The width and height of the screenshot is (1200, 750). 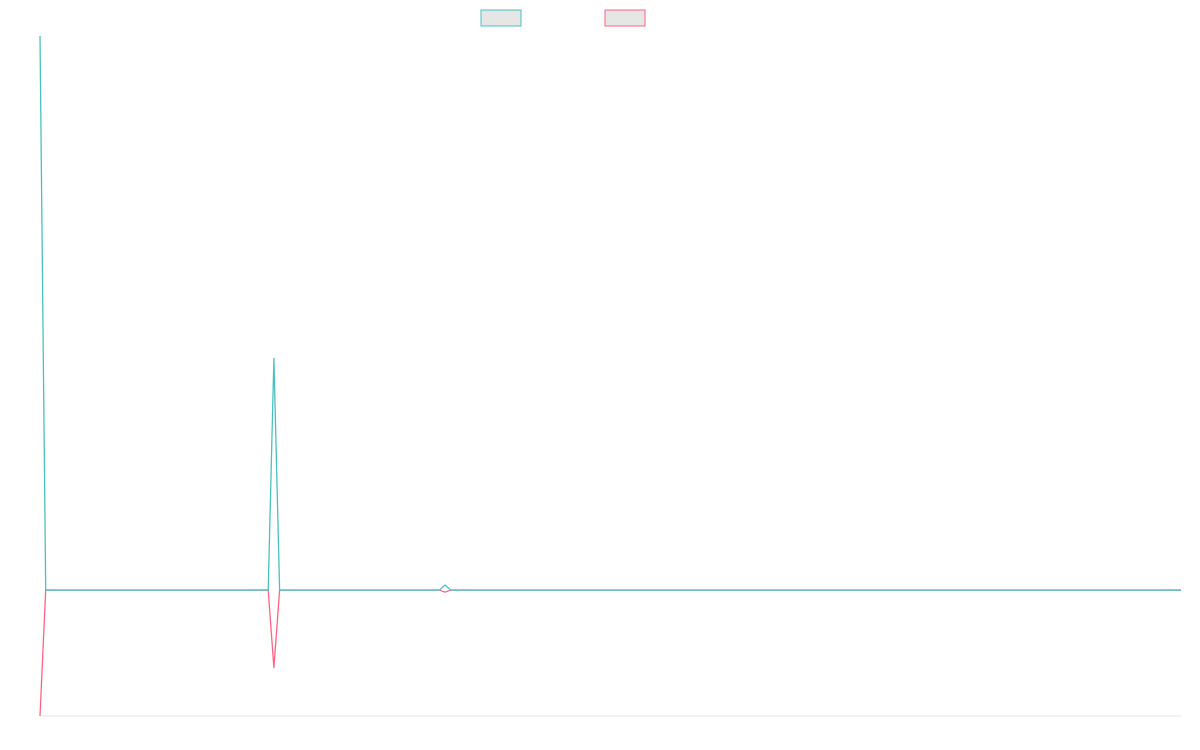 What do you see at coordinates (563, 18) in the screenshot?
I see `legend` at bounding box center [563, 18].